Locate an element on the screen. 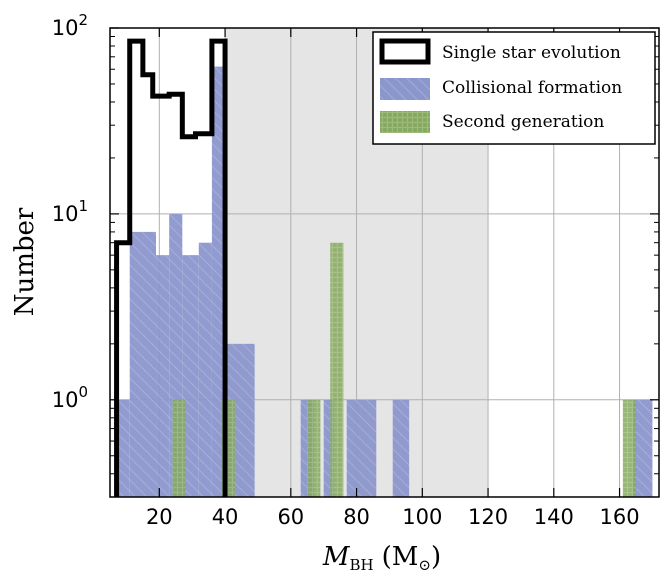 The width and height of the screenshot is (661, 581). y-tick-labels: 10⁰ 10¹ 10² is located at coordinates (70, 211).